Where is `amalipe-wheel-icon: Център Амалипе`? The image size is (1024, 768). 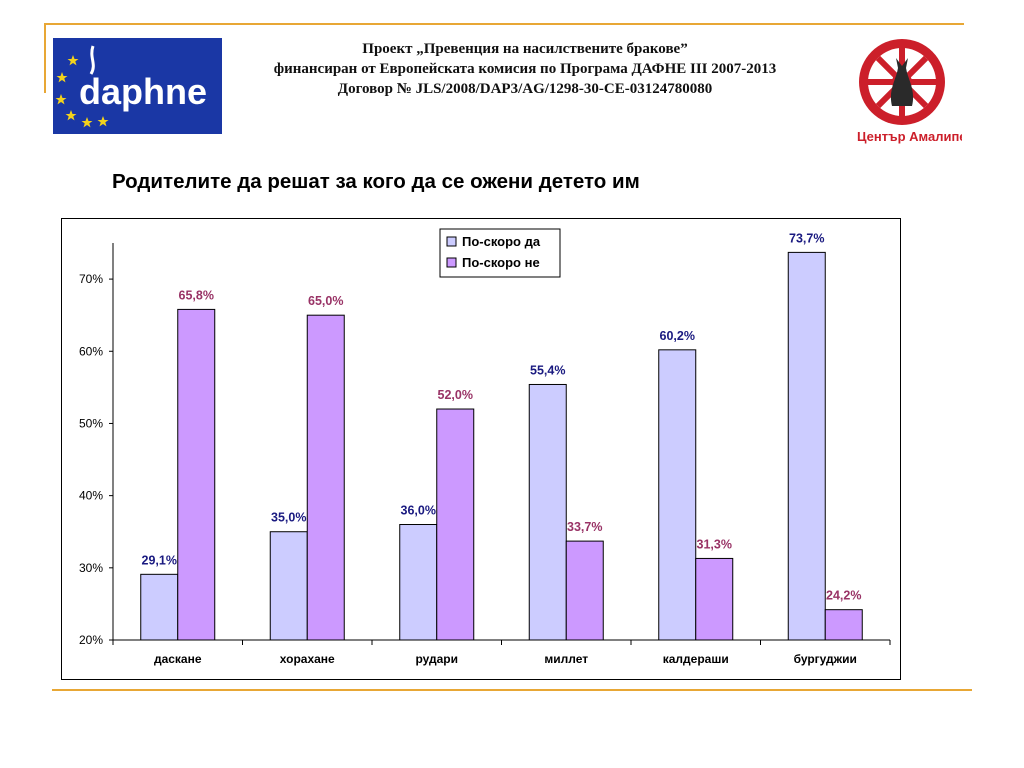
amalipe-wheel-icon: Център Амалипе is located at coordinates (912, 91).